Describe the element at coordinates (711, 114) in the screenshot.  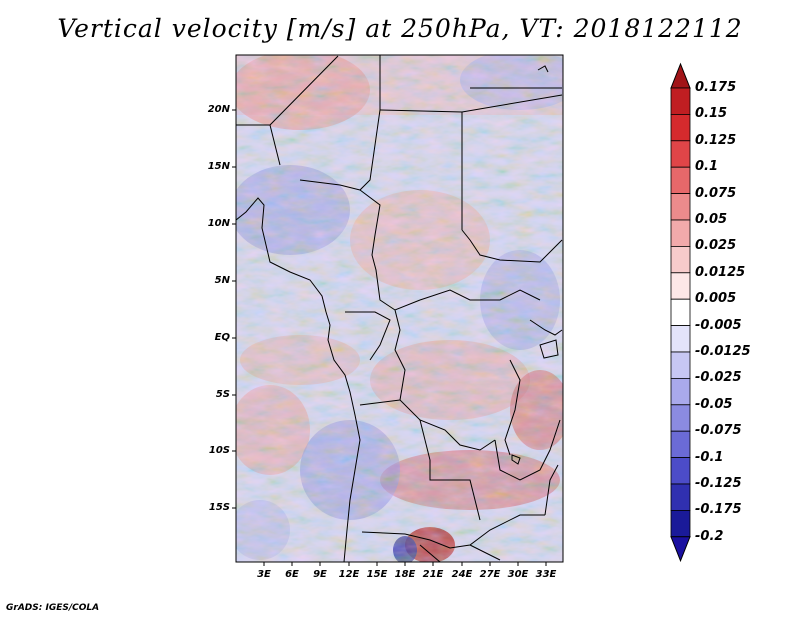
I see `colorbar-level-label: 0.15` at that location.